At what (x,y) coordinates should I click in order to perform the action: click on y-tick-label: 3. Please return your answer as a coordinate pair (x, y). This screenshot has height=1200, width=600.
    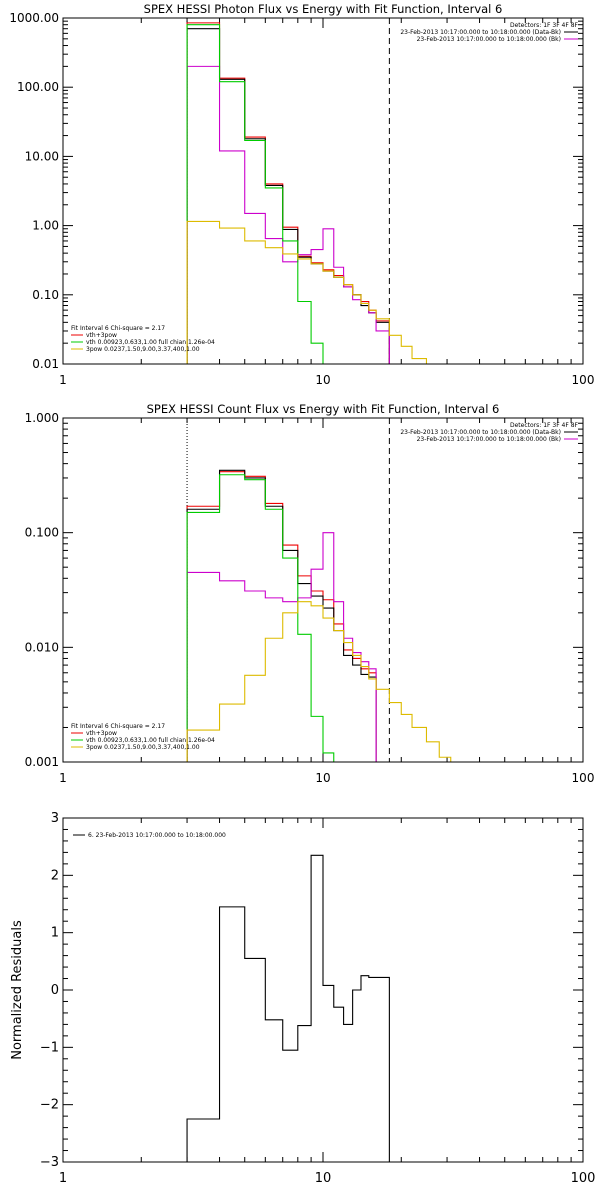
    Looking at the image, I should click on (55, 818).